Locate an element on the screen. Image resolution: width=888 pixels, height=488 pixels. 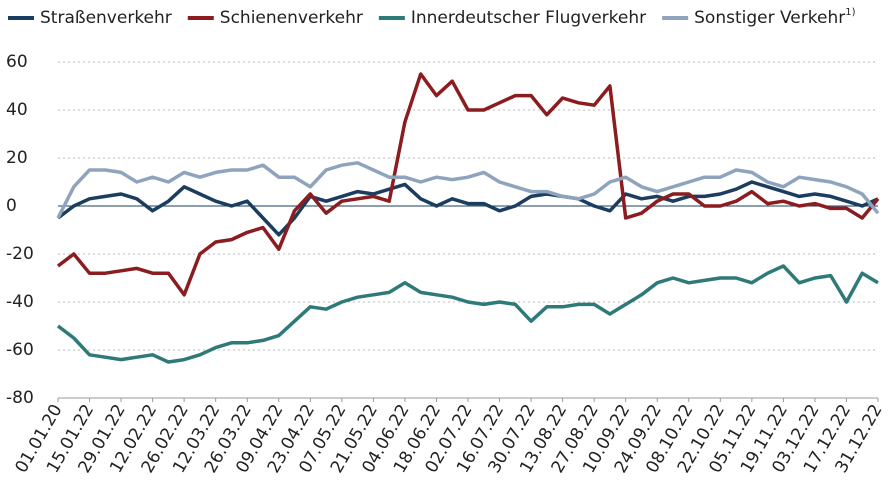
legend-superscript: 1) is located at coordinates (850, 12).